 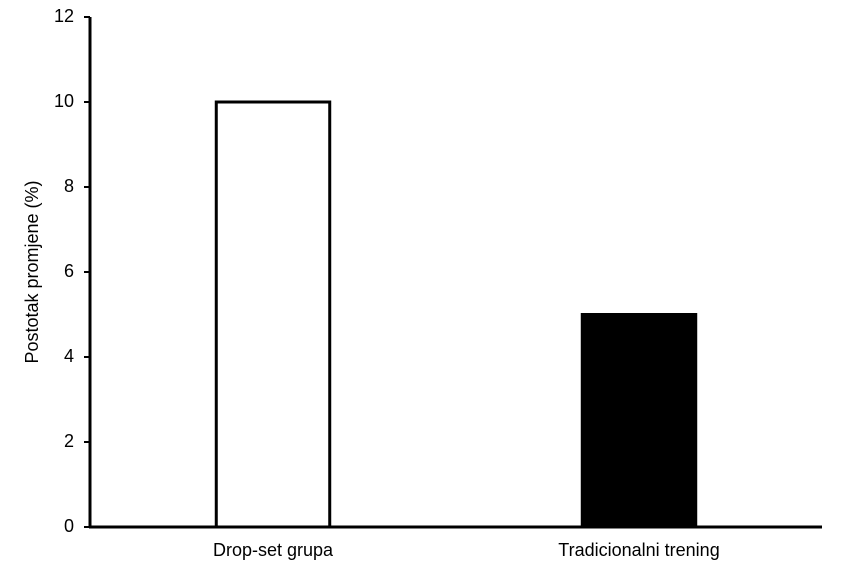 I want to click on y-tick-label: 0, so click(x=69, y=526).